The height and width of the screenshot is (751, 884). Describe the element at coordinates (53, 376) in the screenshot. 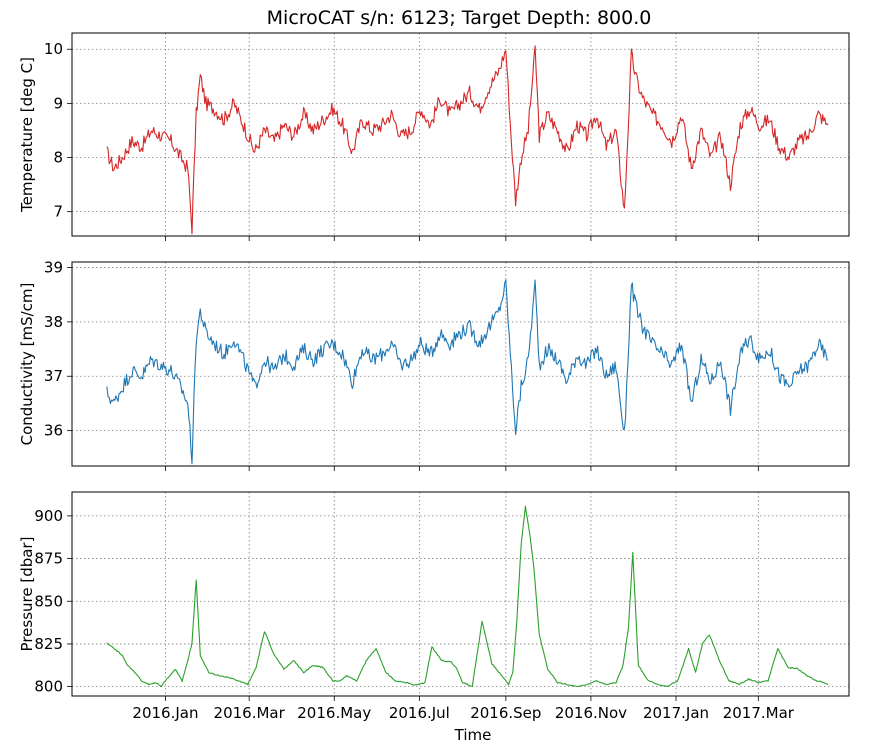

I see `conductivity-y-tick-label: 37` at that location.